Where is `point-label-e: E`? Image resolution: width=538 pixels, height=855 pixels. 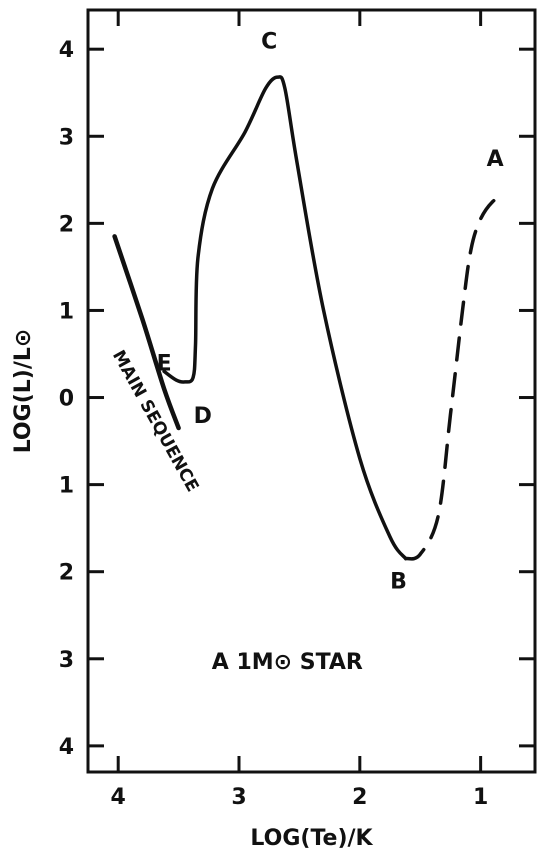
point-label-e: E is located at coordinates (164, 364).